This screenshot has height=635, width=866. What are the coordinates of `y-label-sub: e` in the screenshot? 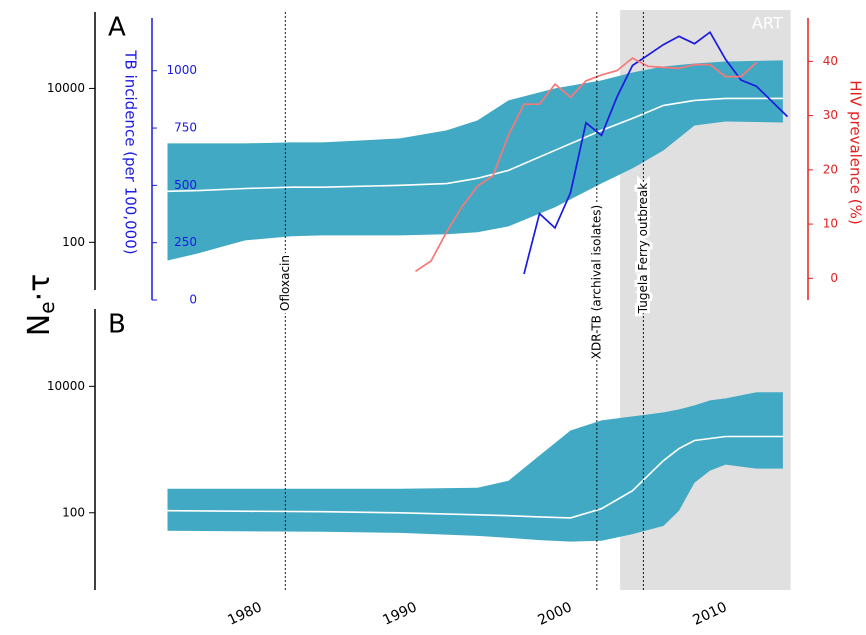 It's located at (47, 307).